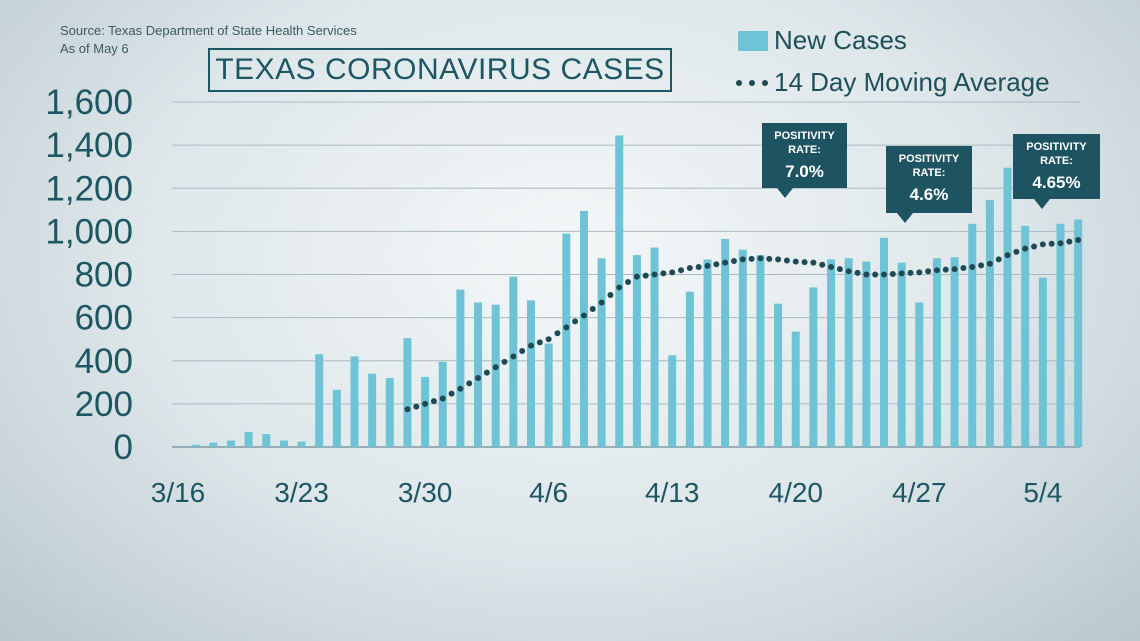  I want to click on as-of-note: As of May 6, so click(94, 48).